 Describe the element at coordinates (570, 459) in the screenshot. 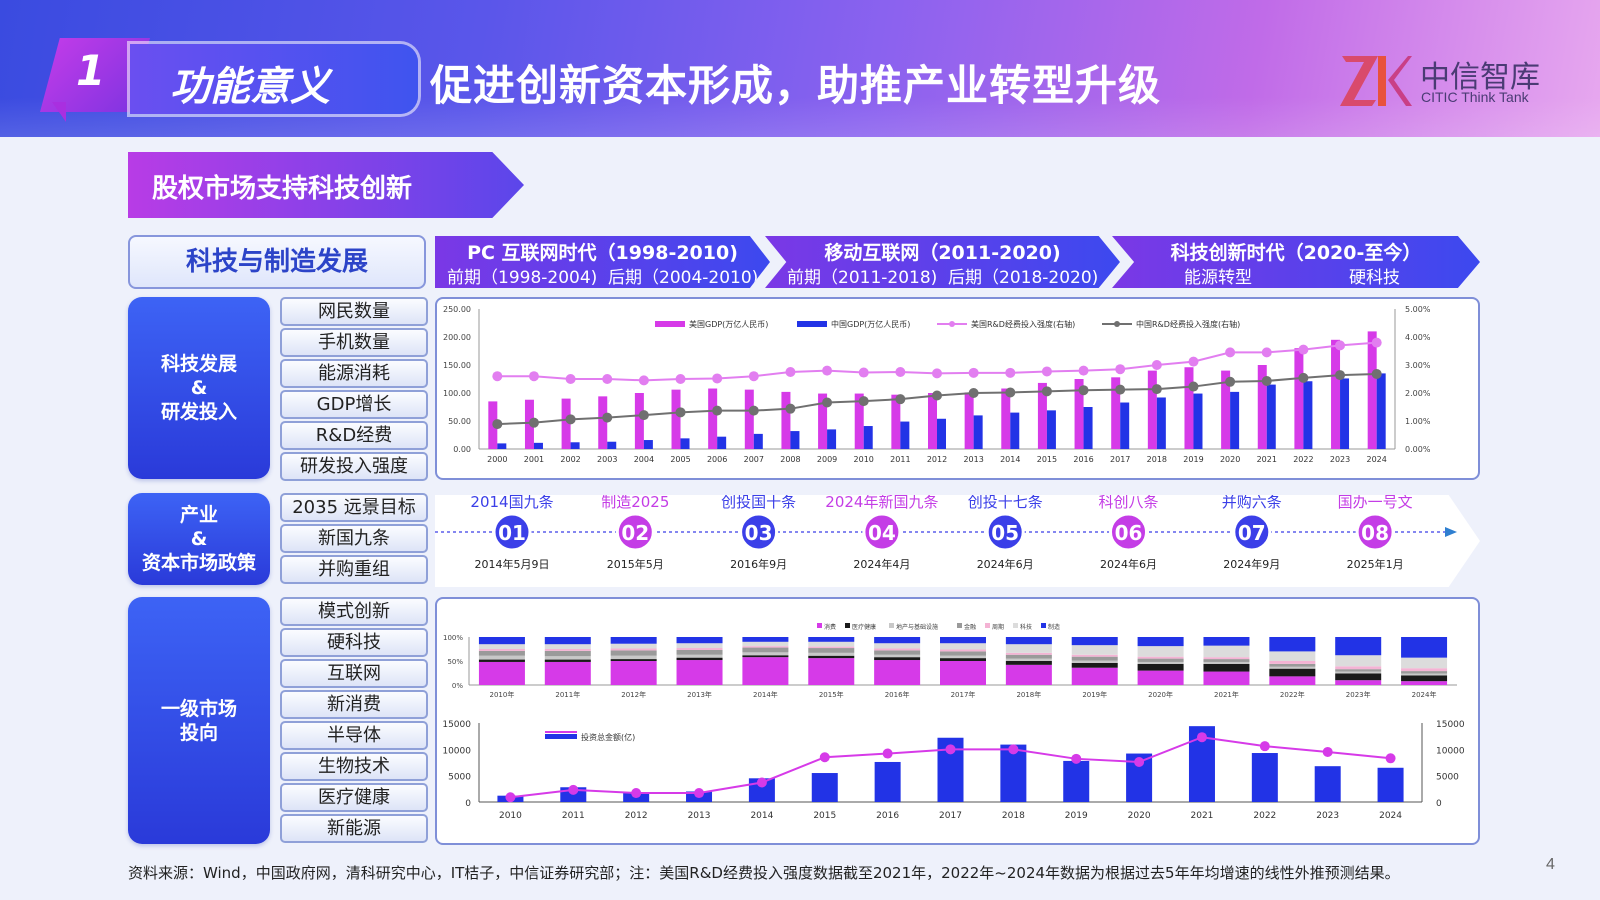

I see `x-tick: 2002` at that location.